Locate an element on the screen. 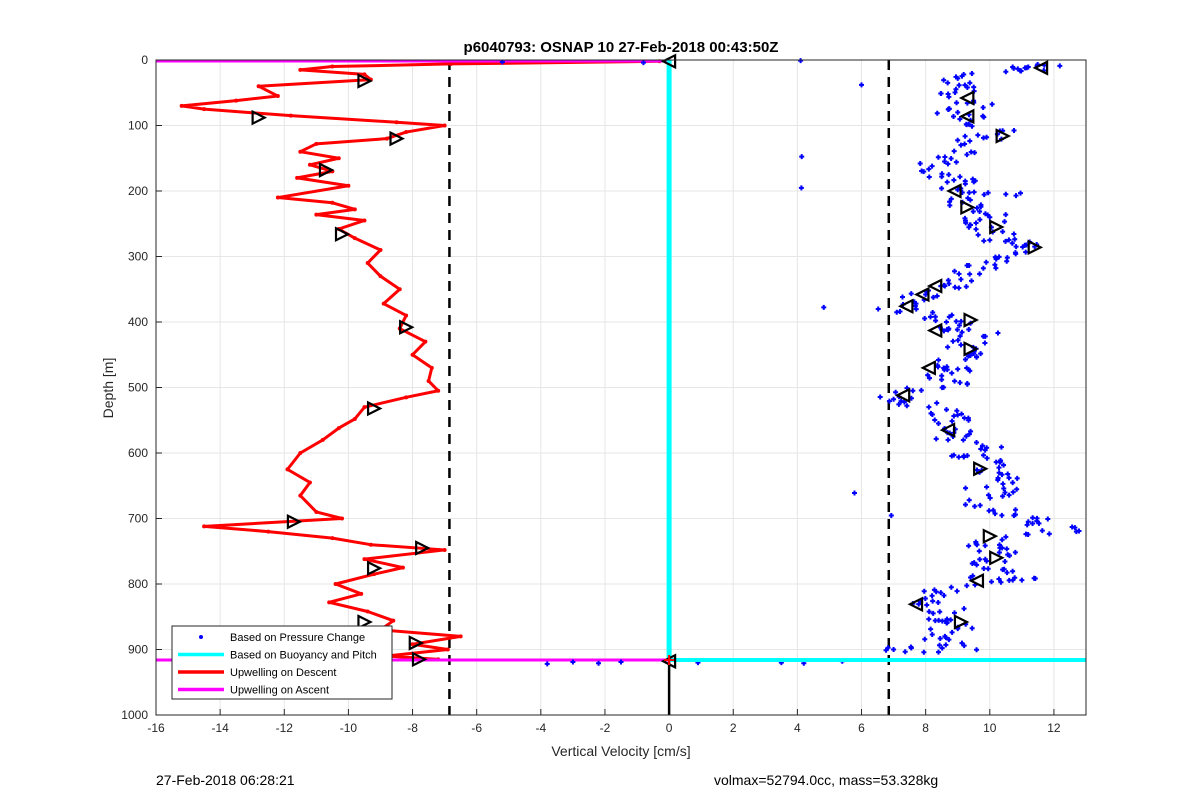 The width and height of the screenshot is (1200, 804). legend-label: Upwelling on Descent is located at coordinates (283, 673).